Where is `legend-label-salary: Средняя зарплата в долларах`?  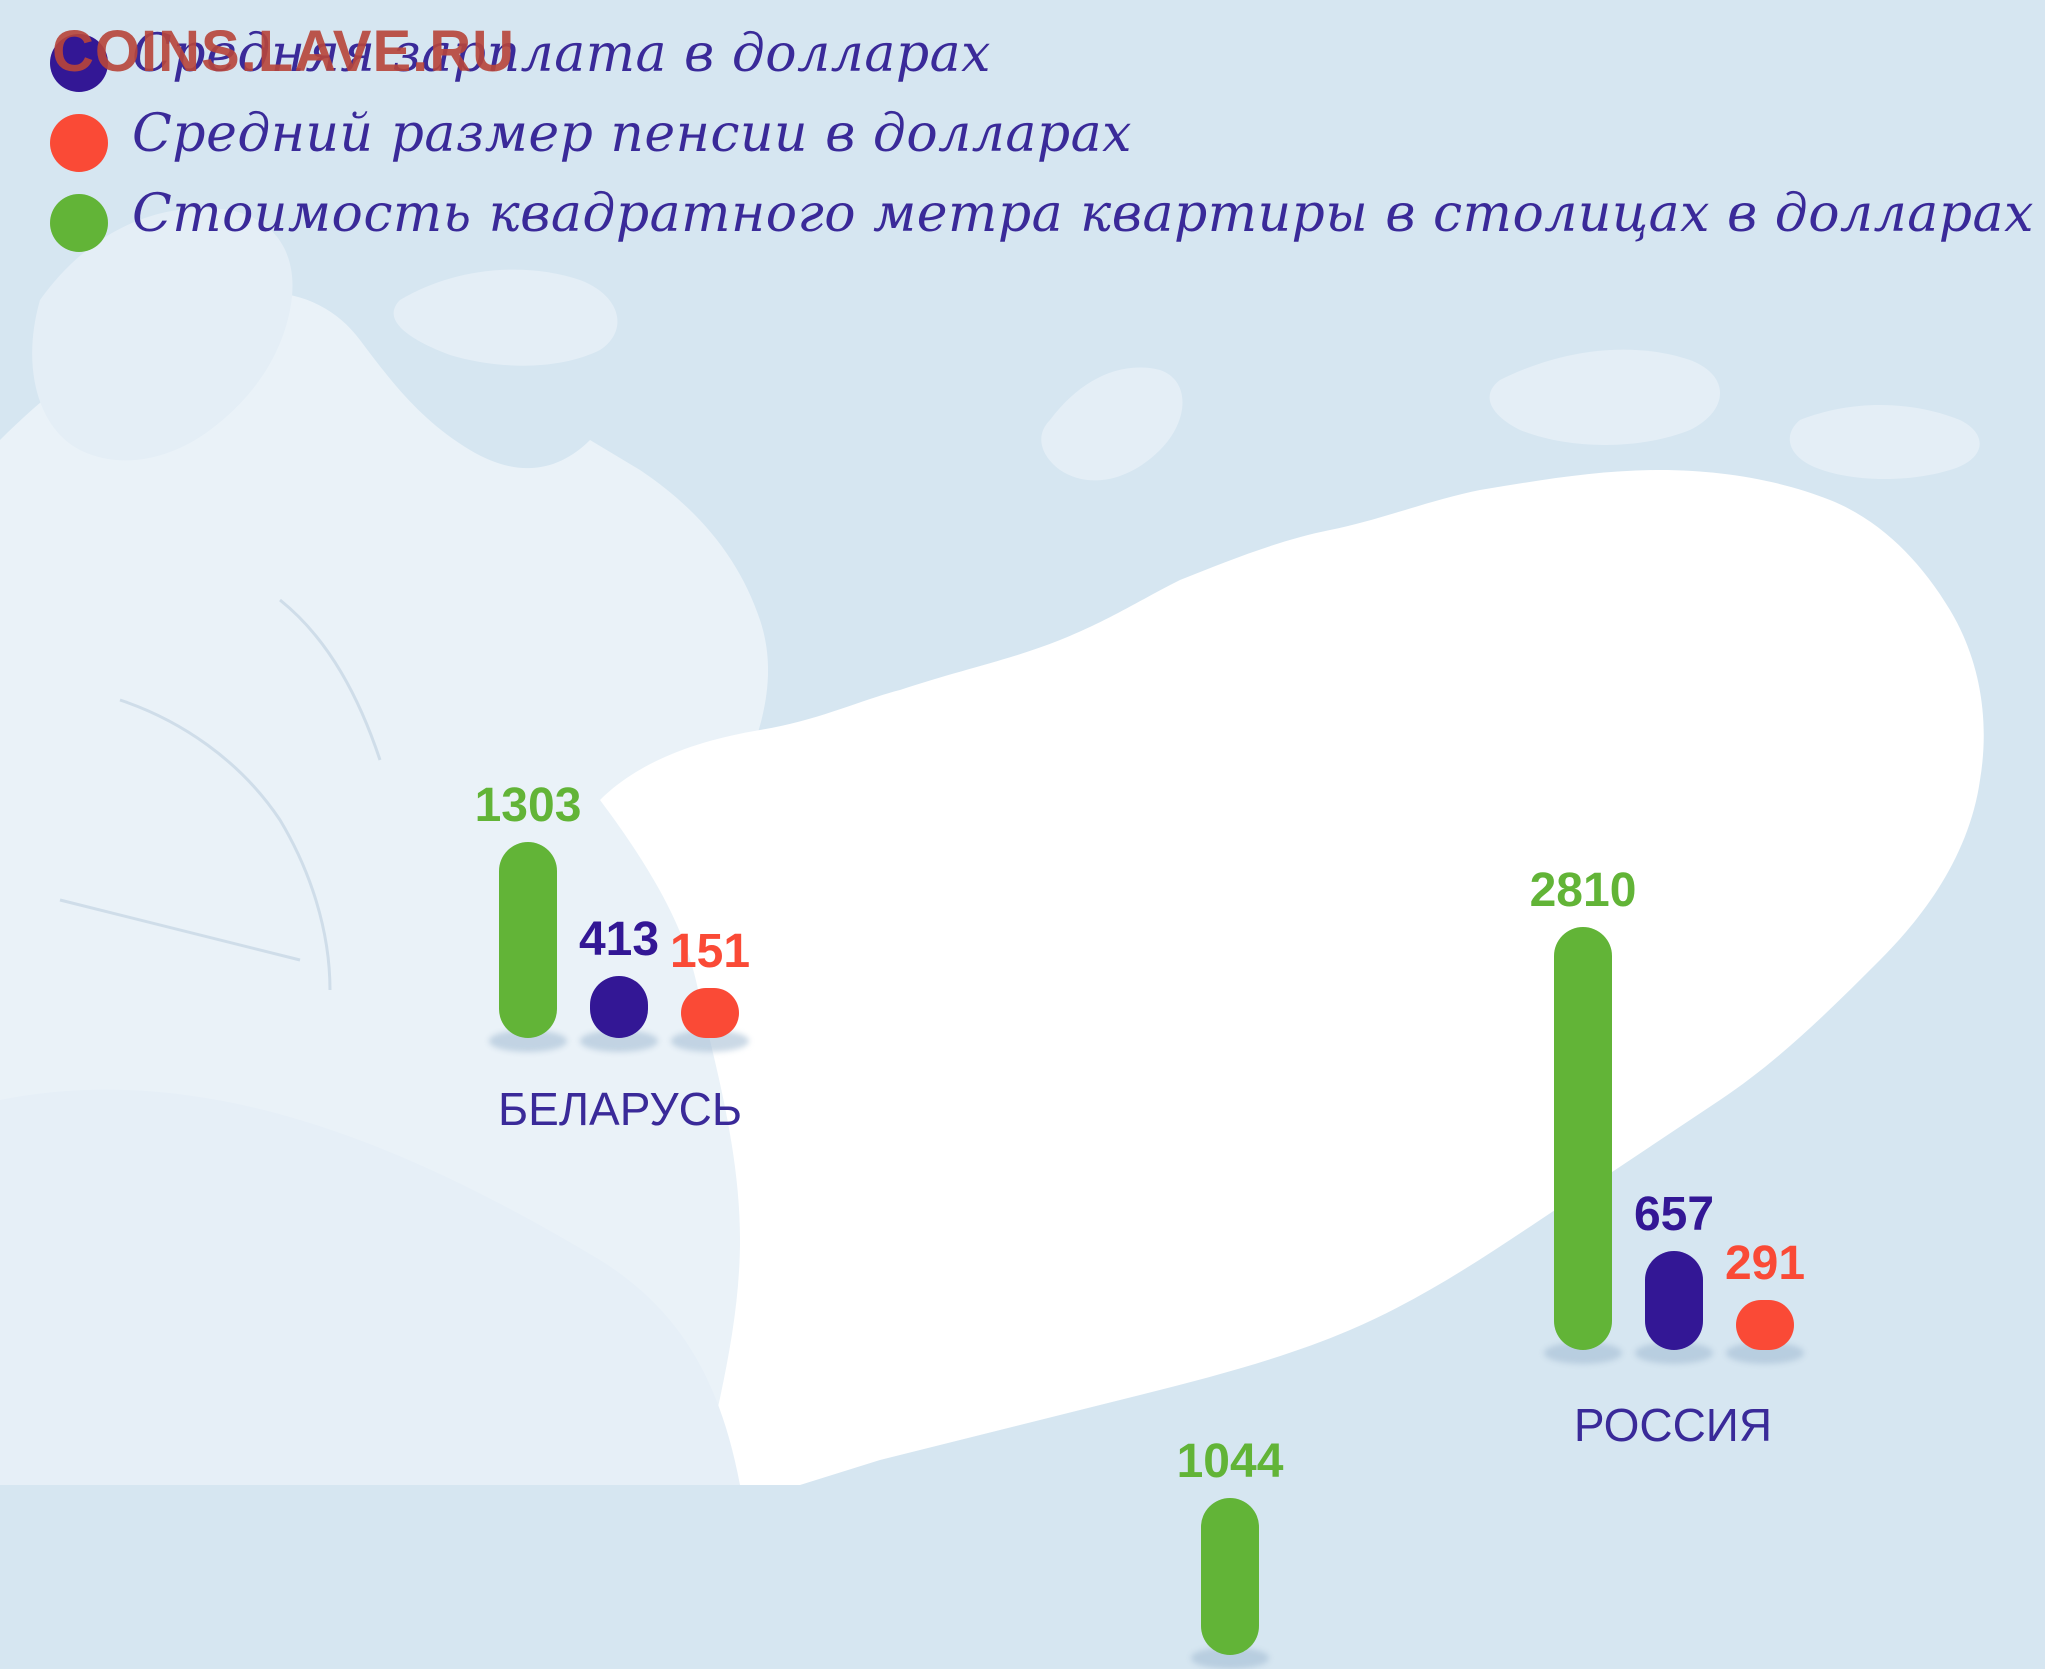
legend-label-salary: Средняя зарплата в долларах is located at coordinates (561, 54).